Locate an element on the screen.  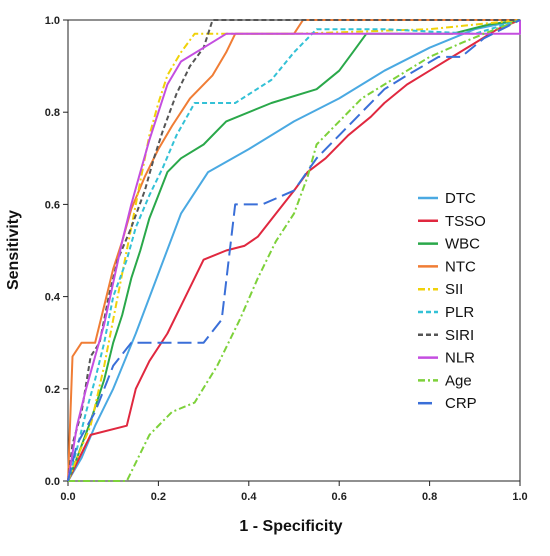
x-tick-label: 0.2 is located at coordinates (158, 497).